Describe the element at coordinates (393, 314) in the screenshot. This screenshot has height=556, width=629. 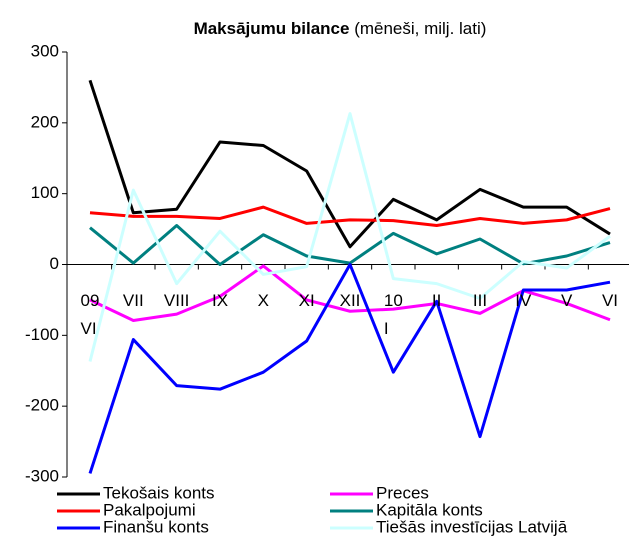
I see `x-tick-label: 10 I` at that location.